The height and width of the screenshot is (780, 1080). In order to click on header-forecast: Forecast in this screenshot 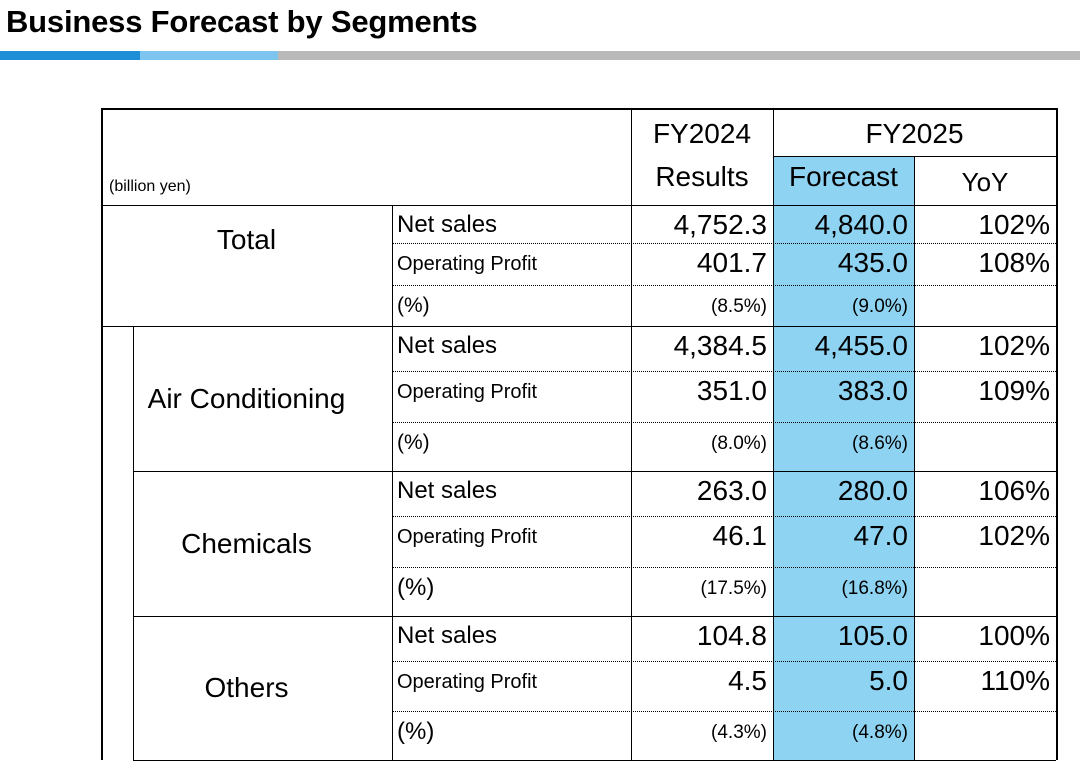, I will do `click(843, 176)`.